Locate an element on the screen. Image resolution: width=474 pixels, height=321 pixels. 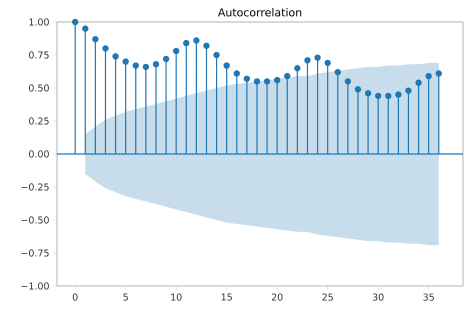
x-tick-label: 30 is located at coordinates (378, 297).